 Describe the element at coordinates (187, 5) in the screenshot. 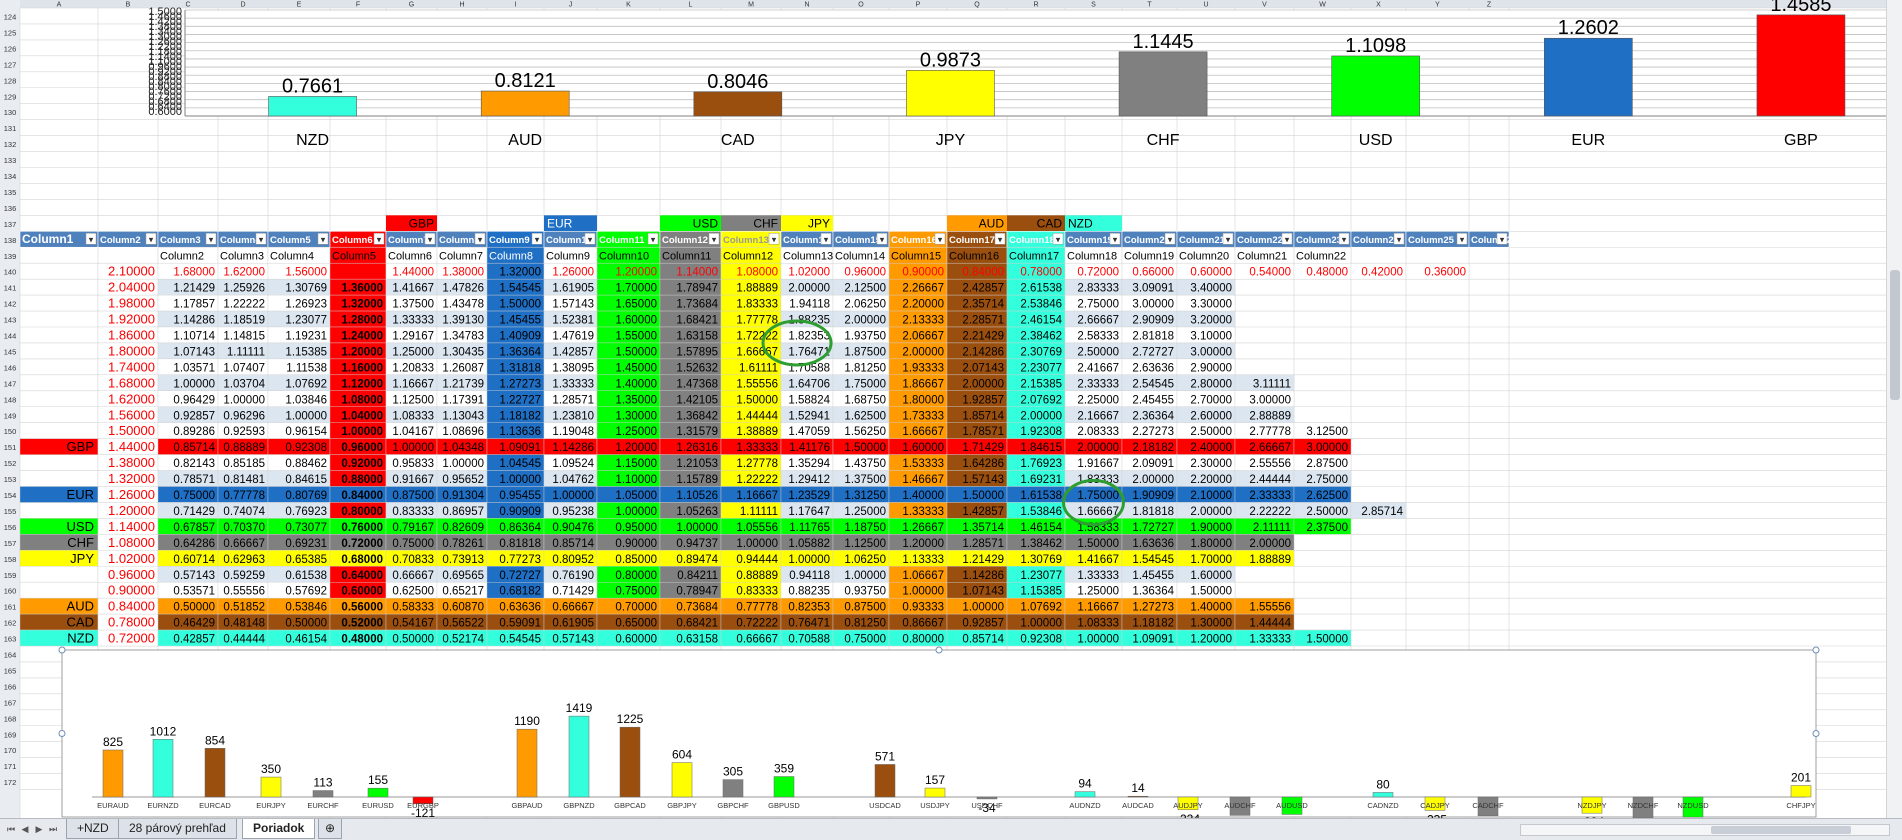

I see `column-header-C: C` at that location.